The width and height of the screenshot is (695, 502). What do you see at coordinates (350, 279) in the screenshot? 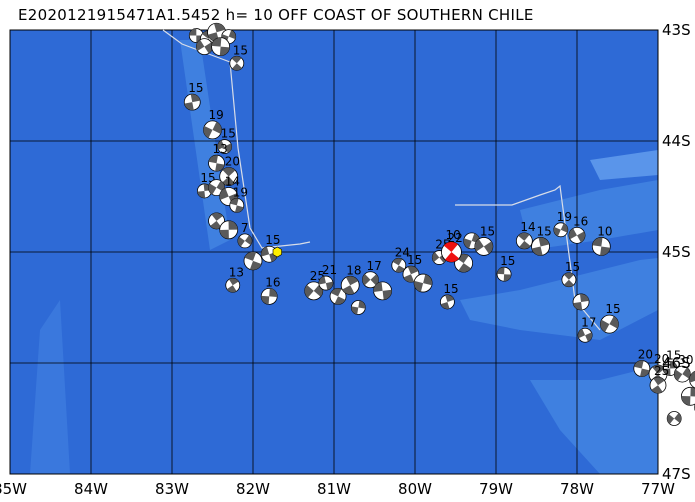
I see `focal-mechanism: 18` at bounding box center [350, 279].